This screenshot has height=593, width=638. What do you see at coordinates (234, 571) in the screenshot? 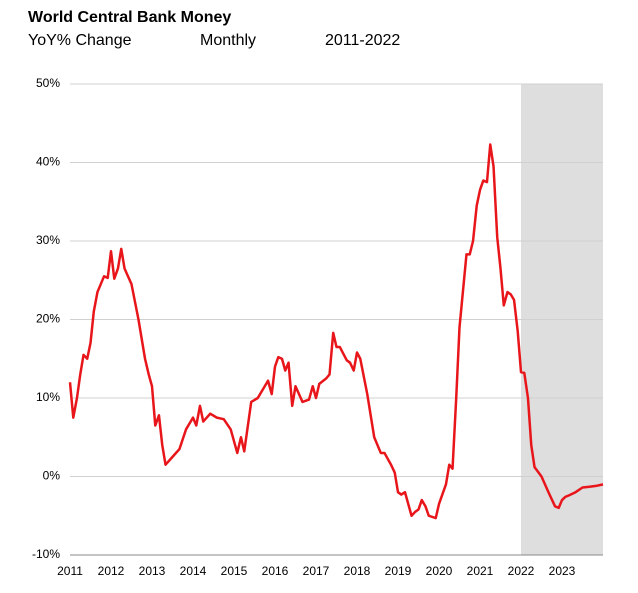
I see `x-tick-label: 2015` at bounding box center [234, 571].